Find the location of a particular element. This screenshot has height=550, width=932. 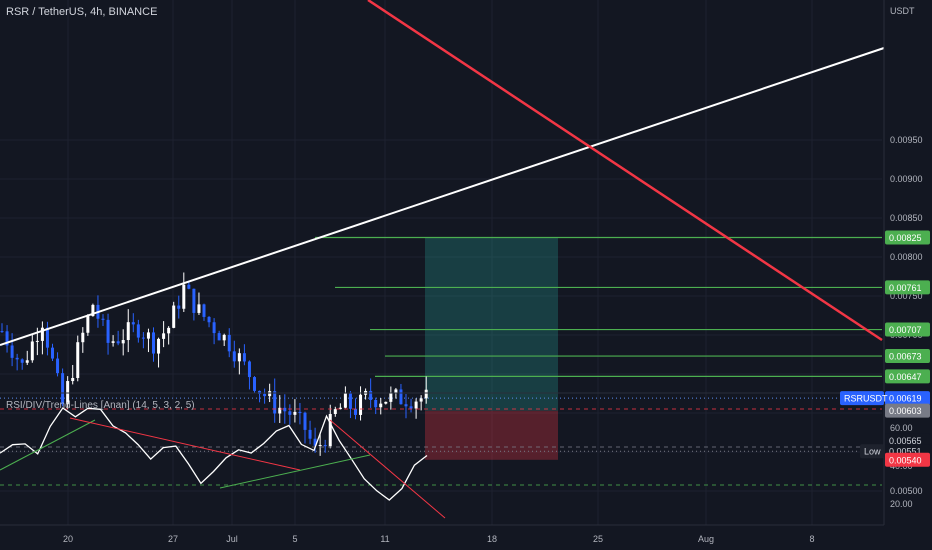

price-tag-label: 0.00673 is located at coordinates (905, 357).